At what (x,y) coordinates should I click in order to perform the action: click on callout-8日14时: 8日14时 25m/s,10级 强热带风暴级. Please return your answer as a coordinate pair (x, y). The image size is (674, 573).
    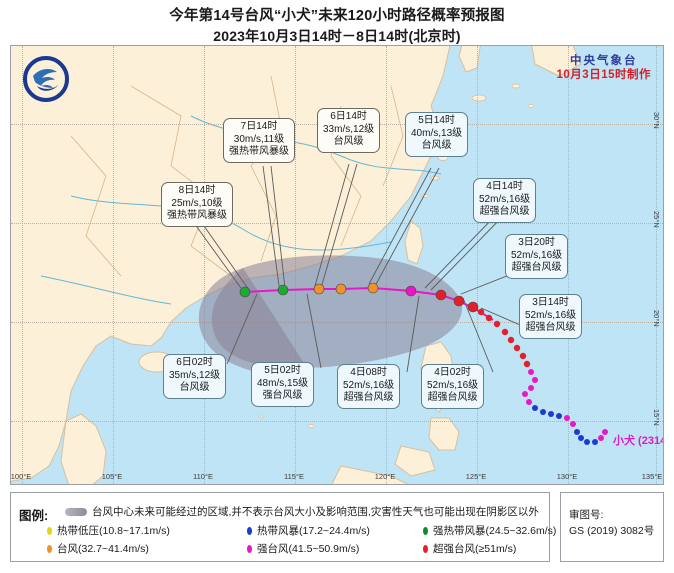
    Looking at the image, I should click on (197, 204).